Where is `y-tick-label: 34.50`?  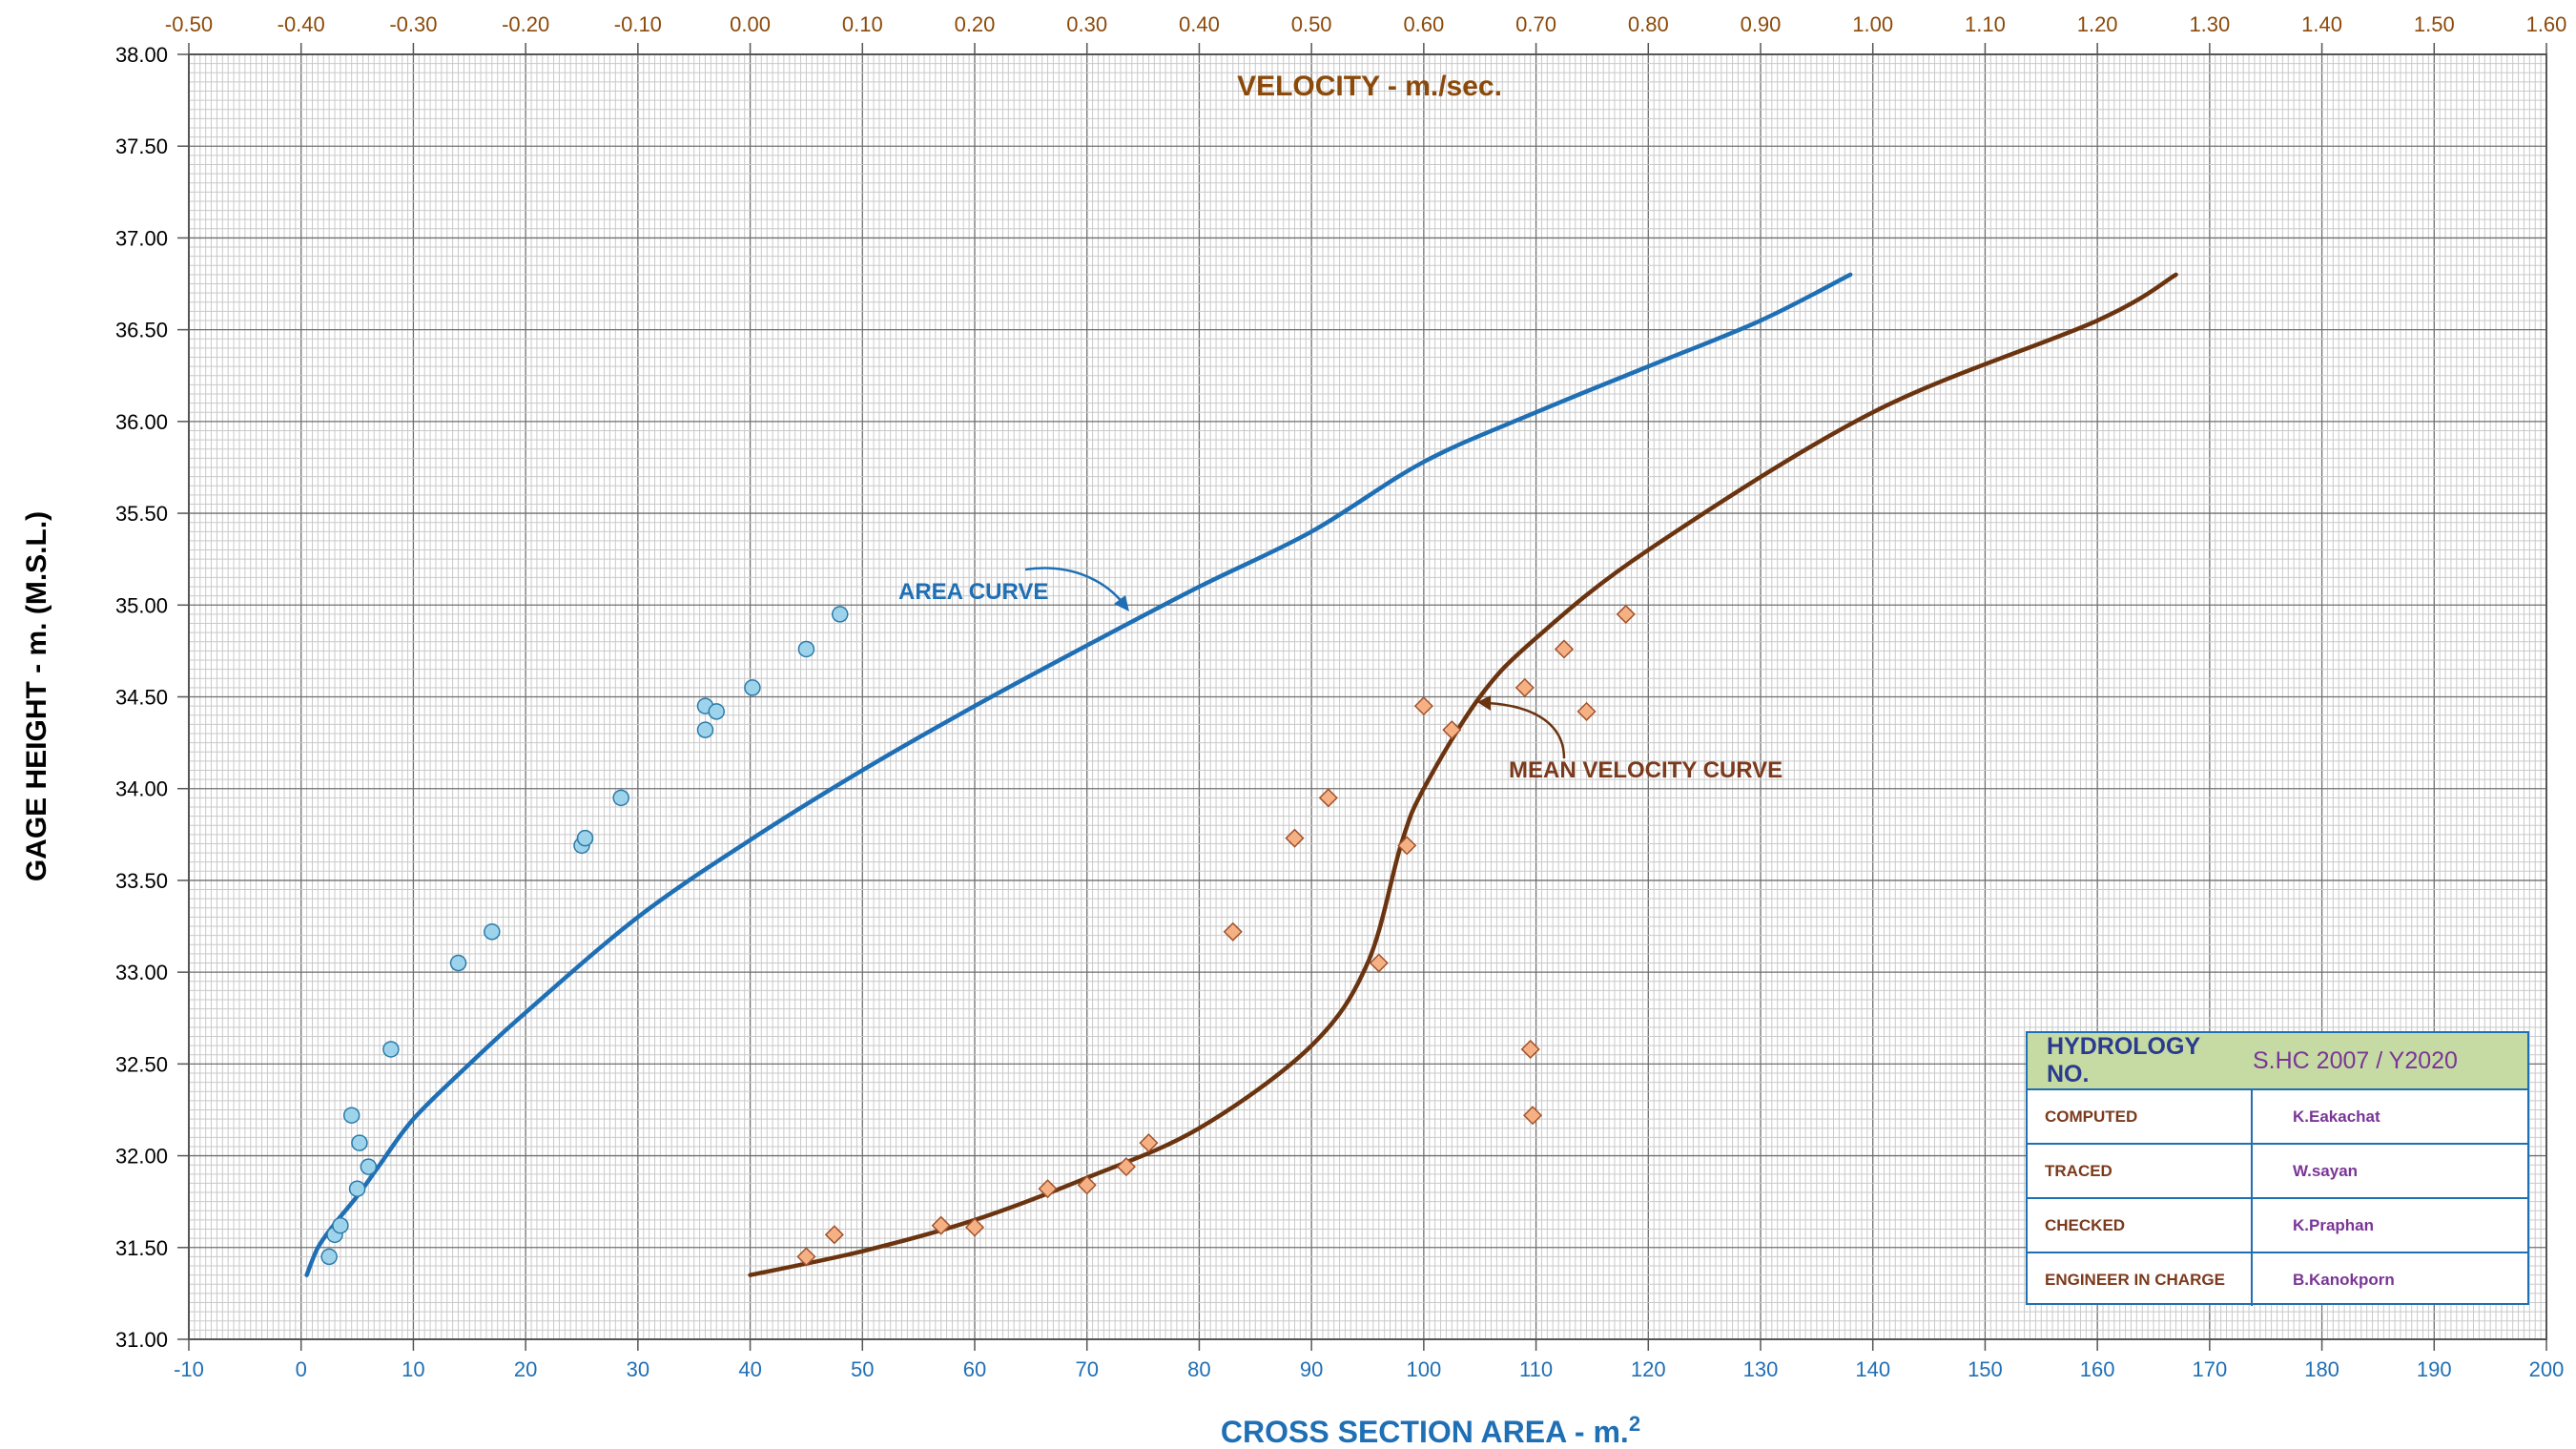
y-tick-label: 34.50 is located at coordinates (141, 698).